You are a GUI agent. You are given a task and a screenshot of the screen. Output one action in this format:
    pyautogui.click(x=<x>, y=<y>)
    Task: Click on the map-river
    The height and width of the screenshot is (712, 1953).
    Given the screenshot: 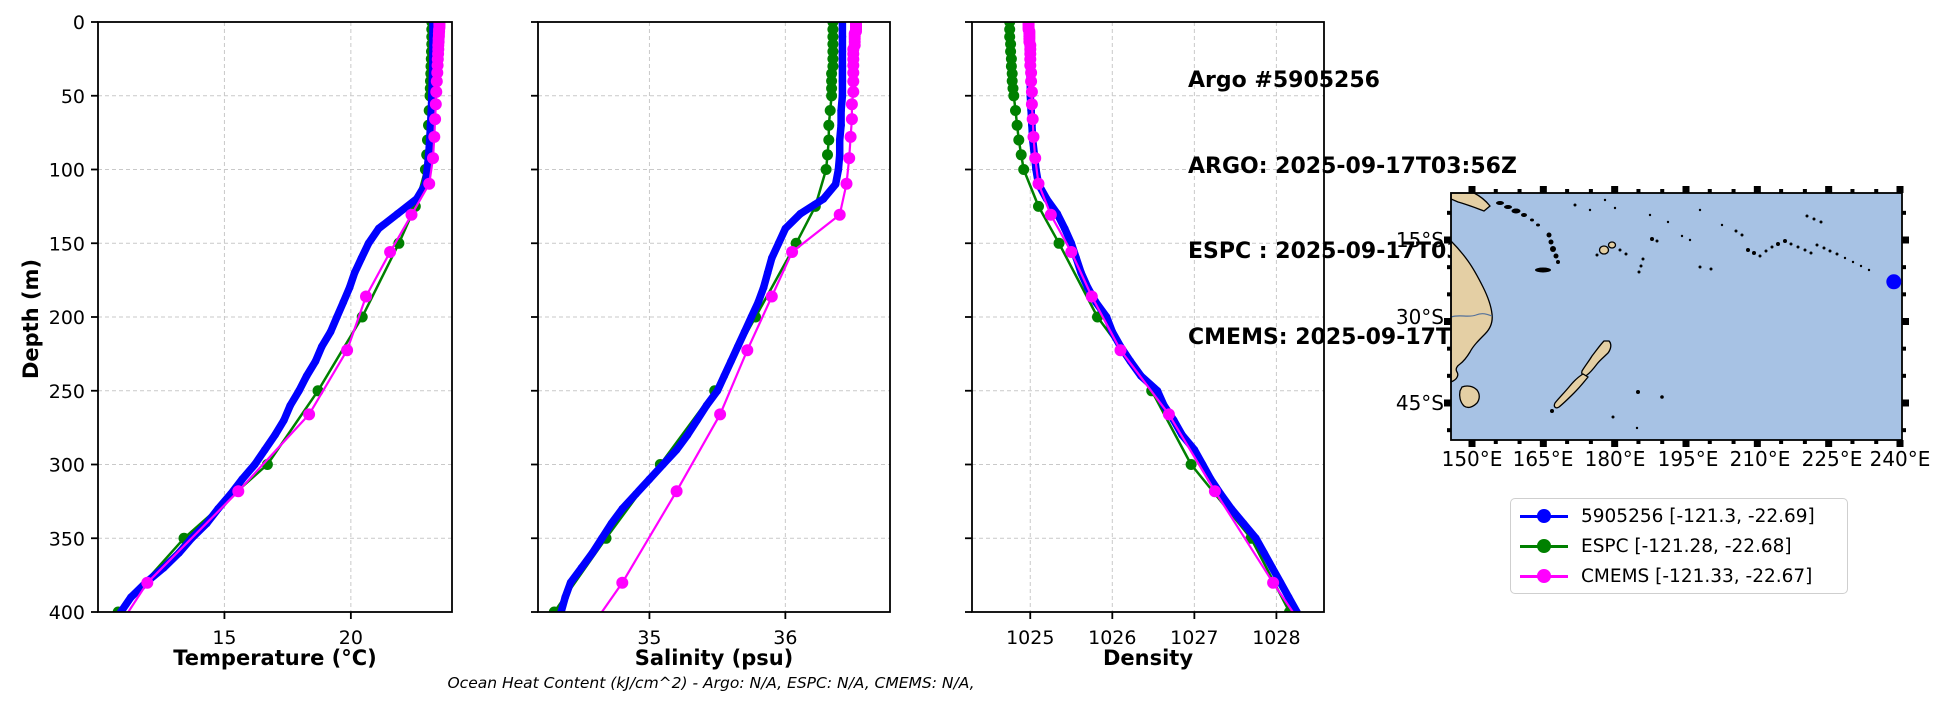 What is the action you would take?
    pyautogui.click(x=1471, y=315)
    